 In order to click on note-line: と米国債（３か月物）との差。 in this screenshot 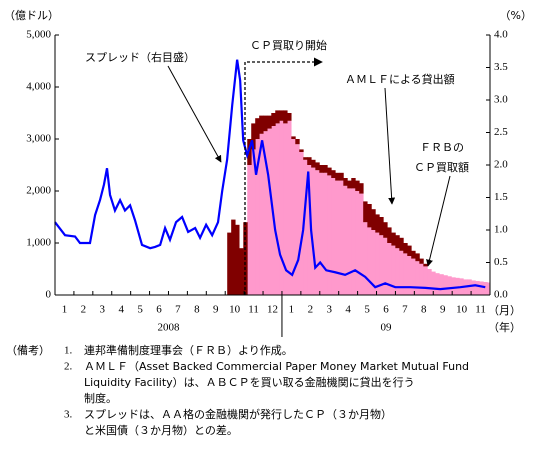, I will do `click(161, 430)`.